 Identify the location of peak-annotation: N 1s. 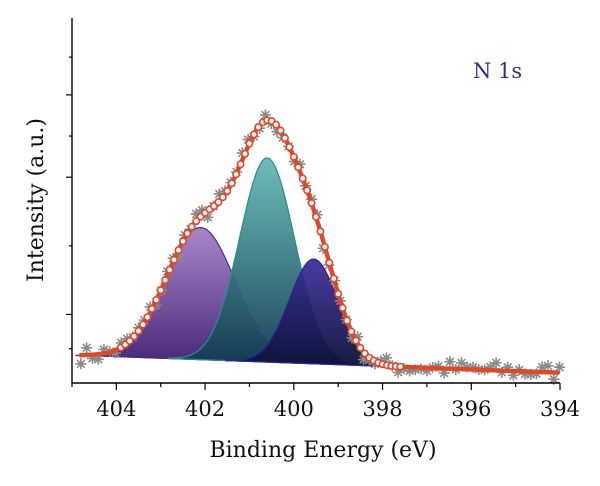
(497, 71).